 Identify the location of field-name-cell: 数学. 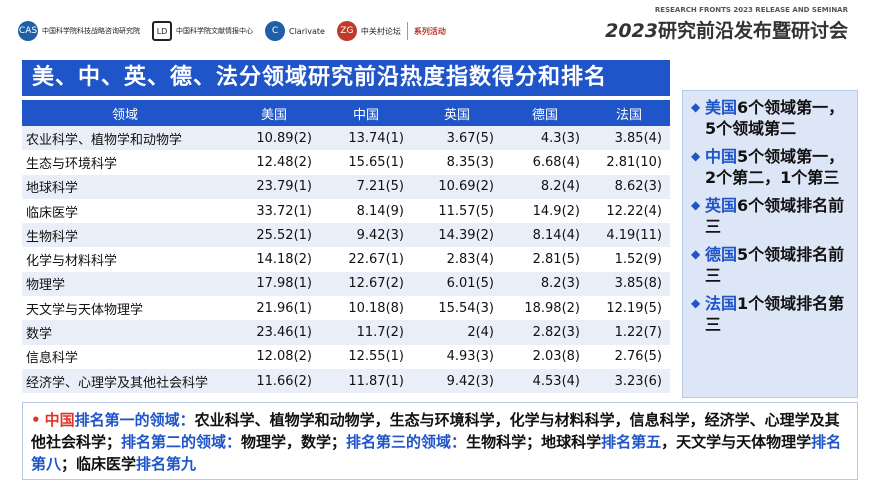
(125, 332).